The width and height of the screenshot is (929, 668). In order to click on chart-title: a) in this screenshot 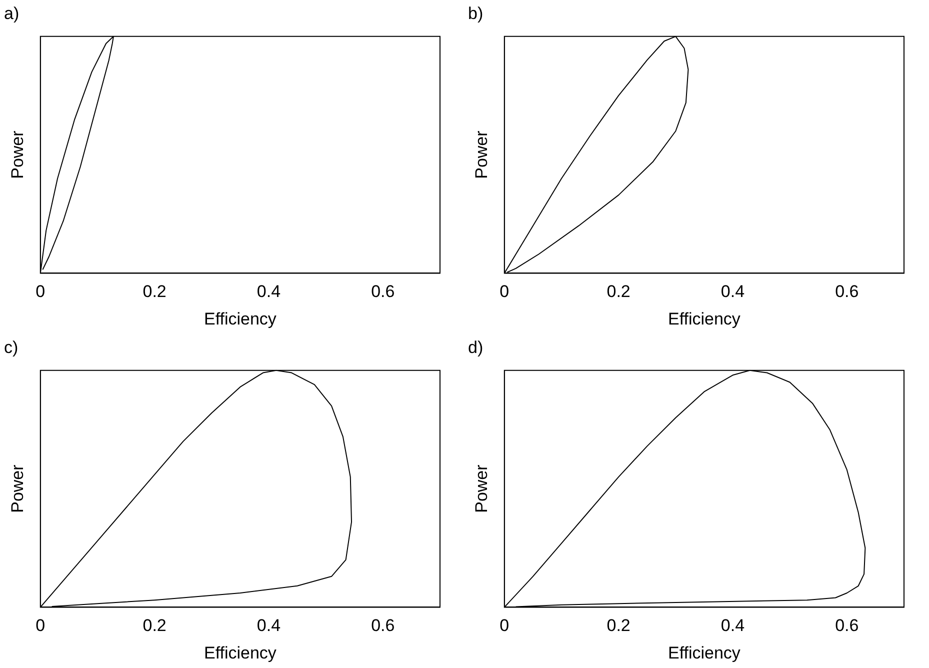, I will do `click(12, 13)`.